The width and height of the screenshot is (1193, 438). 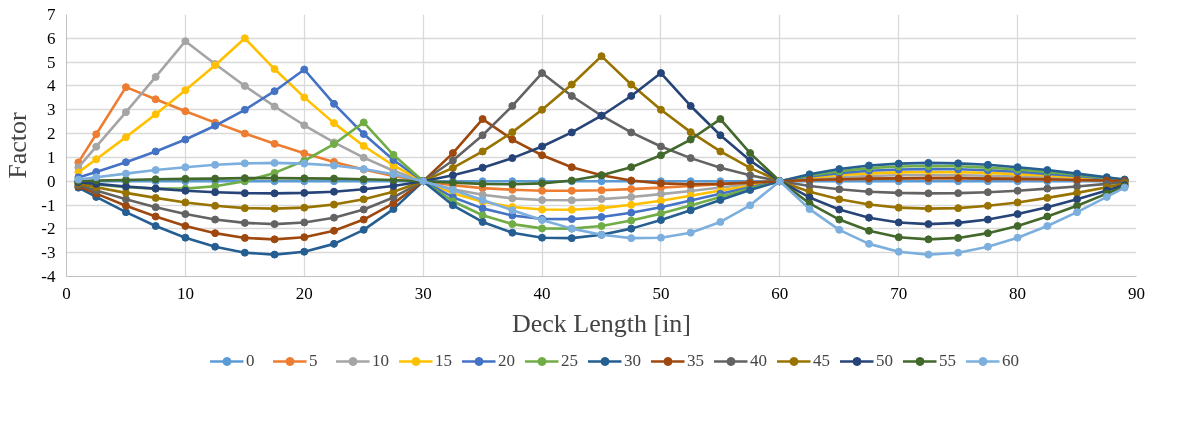 I want to click on x-tick-label: 70, so click(x=899, y=293).